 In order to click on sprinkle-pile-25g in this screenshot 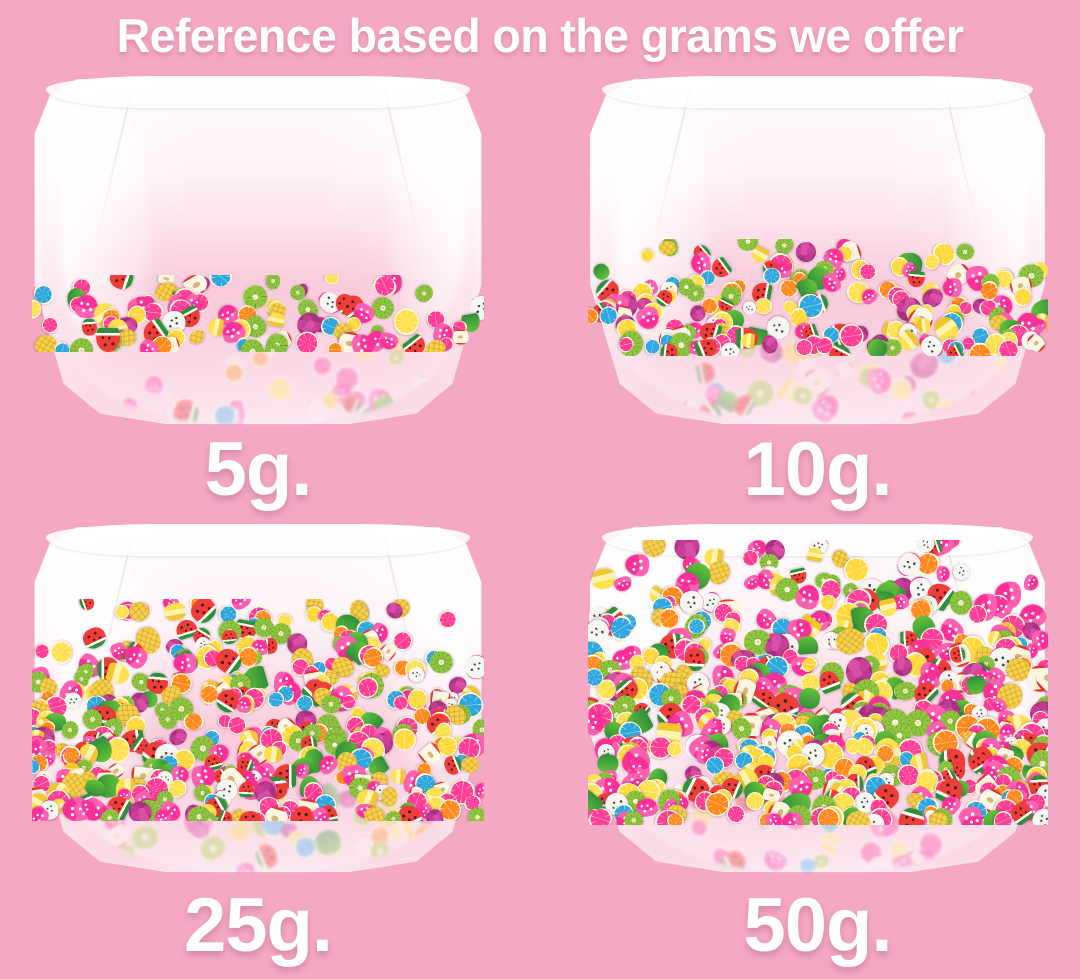, I will do `click(258, 710)`.